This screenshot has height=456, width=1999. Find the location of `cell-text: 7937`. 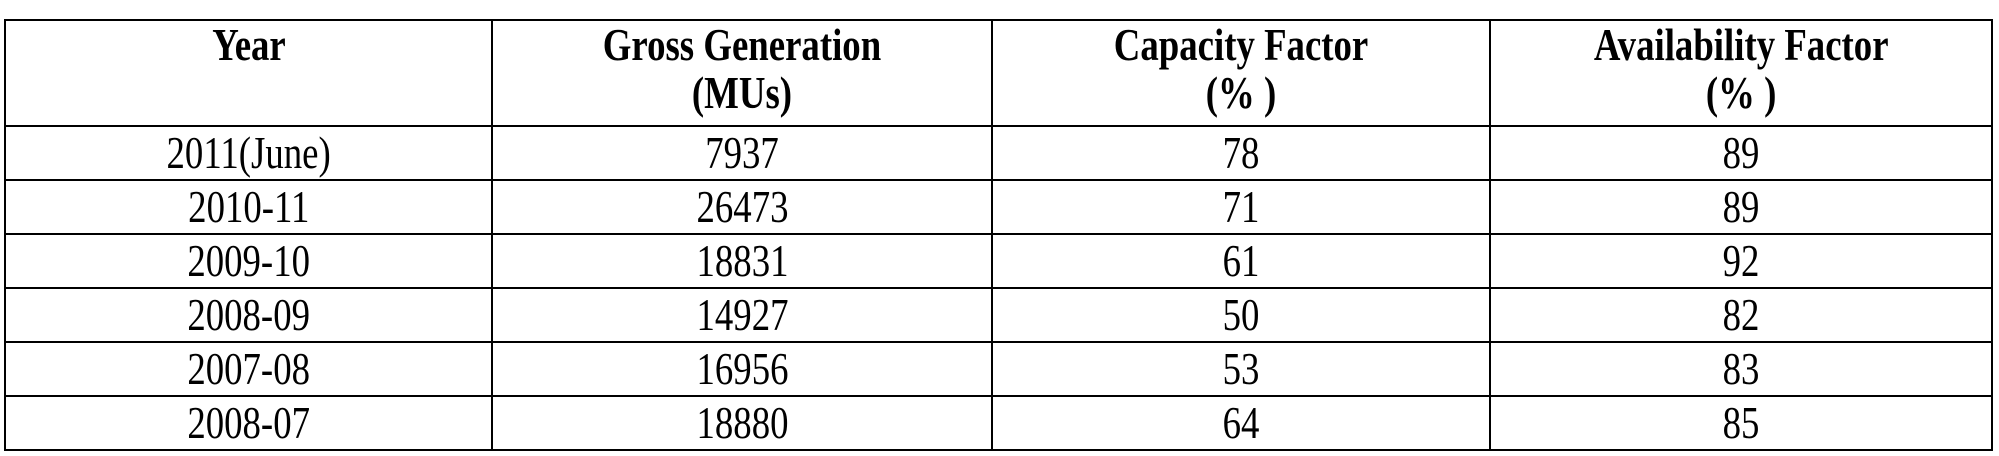

cell-text: 7937 is located at coordinates (742, 152).